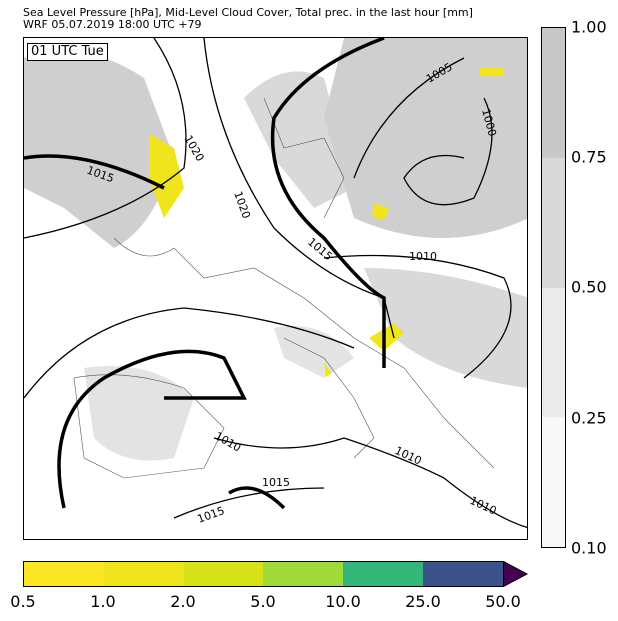 The width and height of the screenshot is (618, 621). I want to click on isobar-label: 1020, so click(242, 205).